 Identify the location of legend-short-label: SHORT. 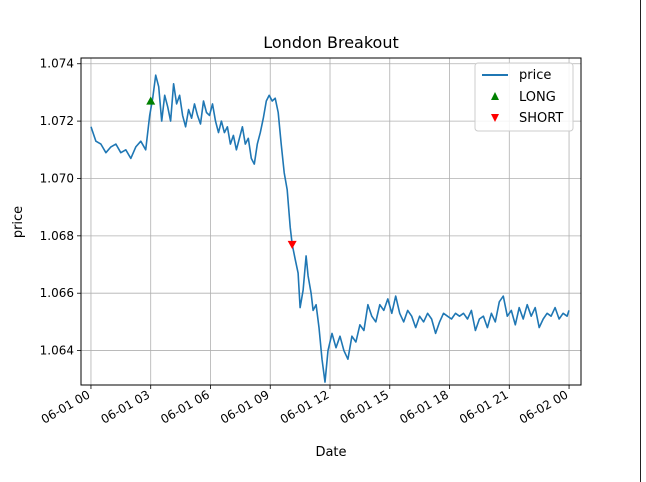
(541, 118).